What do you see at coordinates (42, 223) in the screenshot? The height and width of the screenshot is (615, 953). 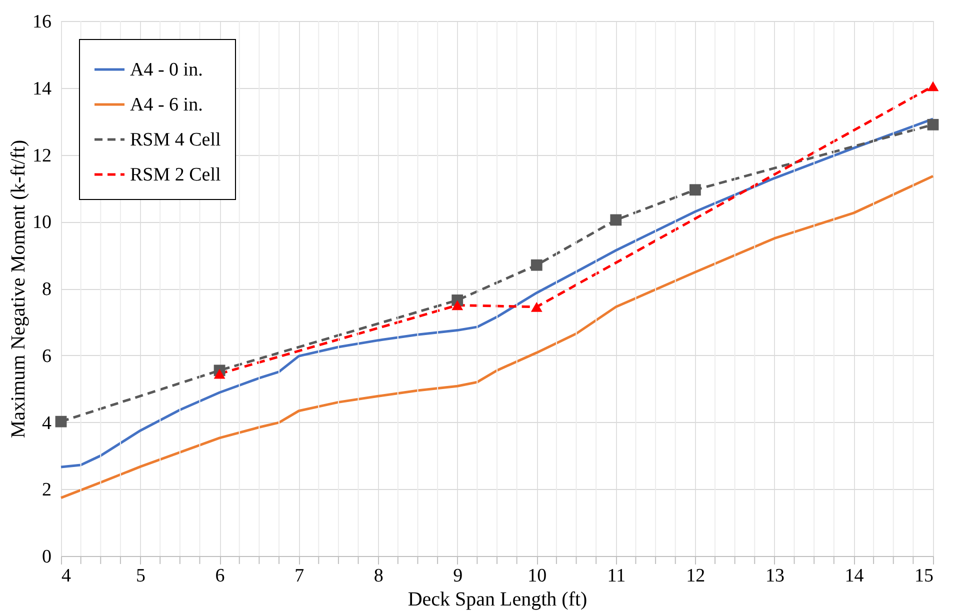 I see `y-tick-label: 10` at bounding box center [42, 223].